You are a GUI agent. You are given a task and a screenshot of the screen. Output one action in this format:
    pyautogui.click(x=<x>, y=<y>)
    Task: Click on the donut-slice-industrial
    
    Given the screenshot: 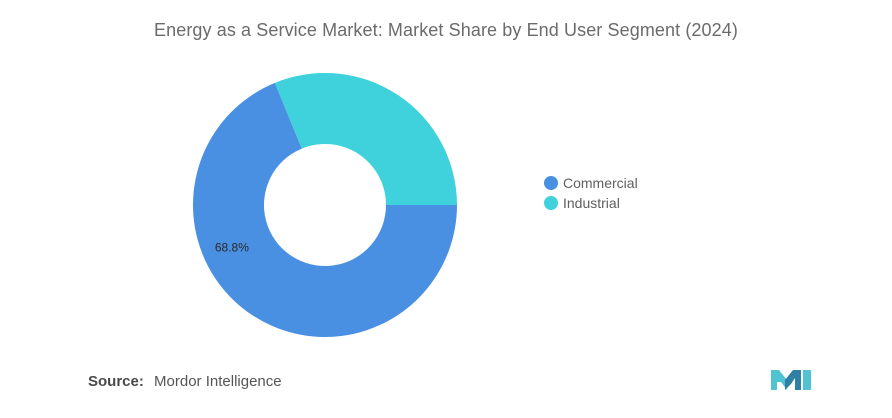 What is the action you would take?
    pyautogui.click(x=365, y=139)
    